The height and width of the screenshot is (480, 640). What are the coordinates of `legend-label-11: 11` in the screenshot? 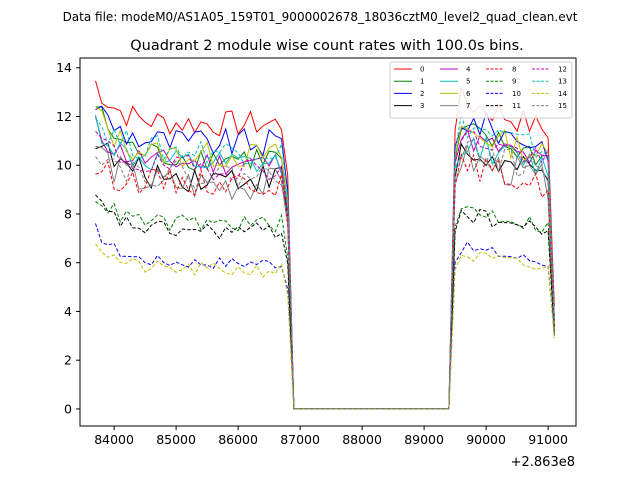 It's located at (516, 106).